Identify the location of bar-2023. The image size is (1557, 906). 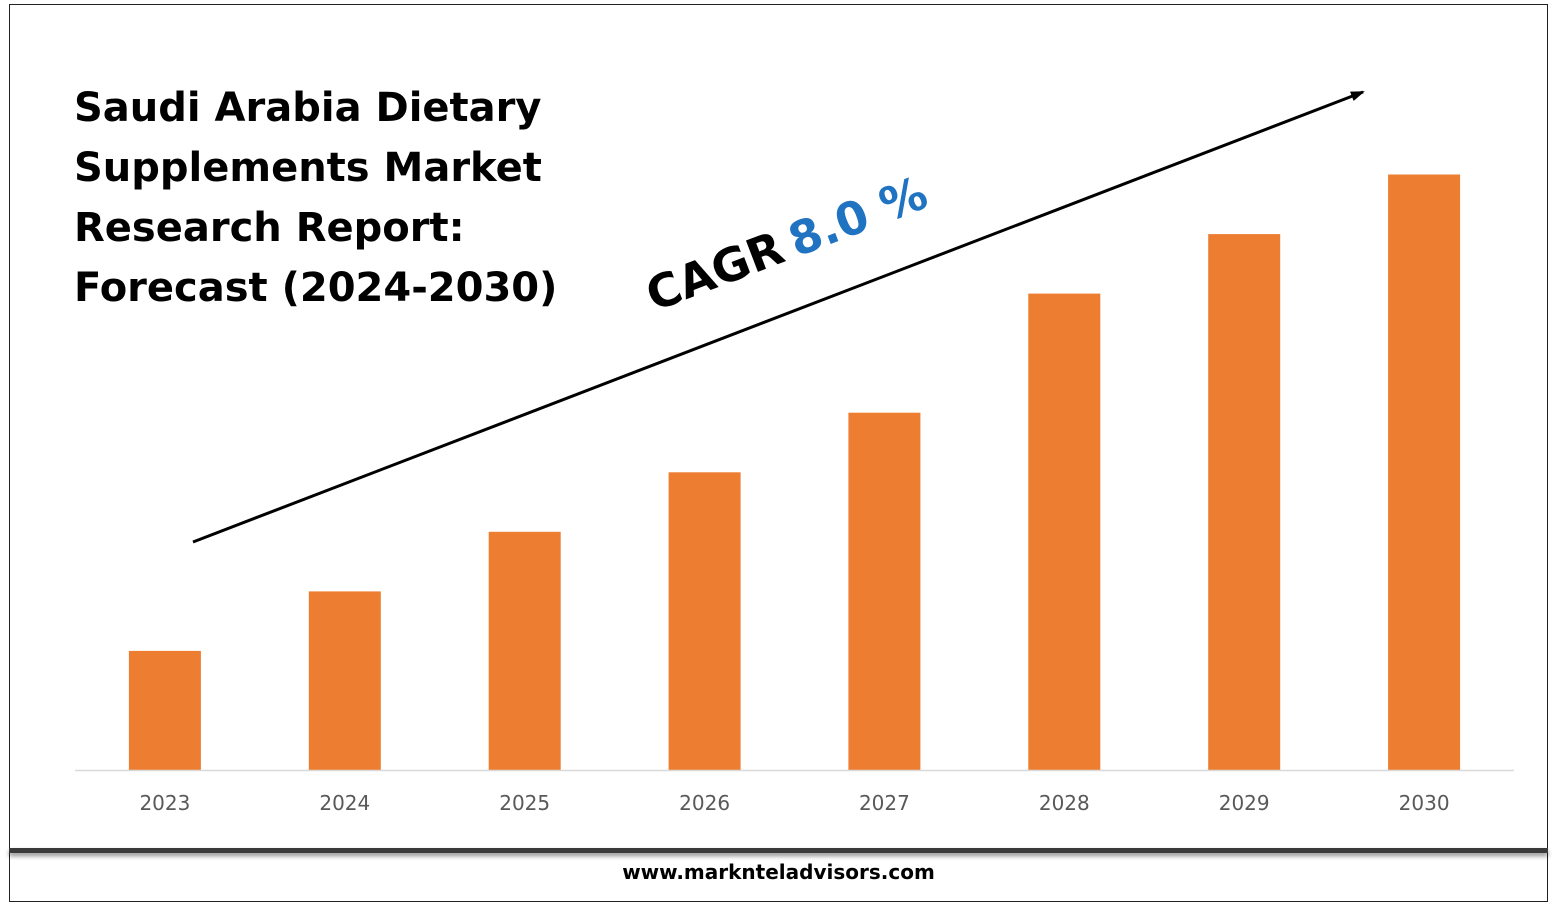
(164, 710).